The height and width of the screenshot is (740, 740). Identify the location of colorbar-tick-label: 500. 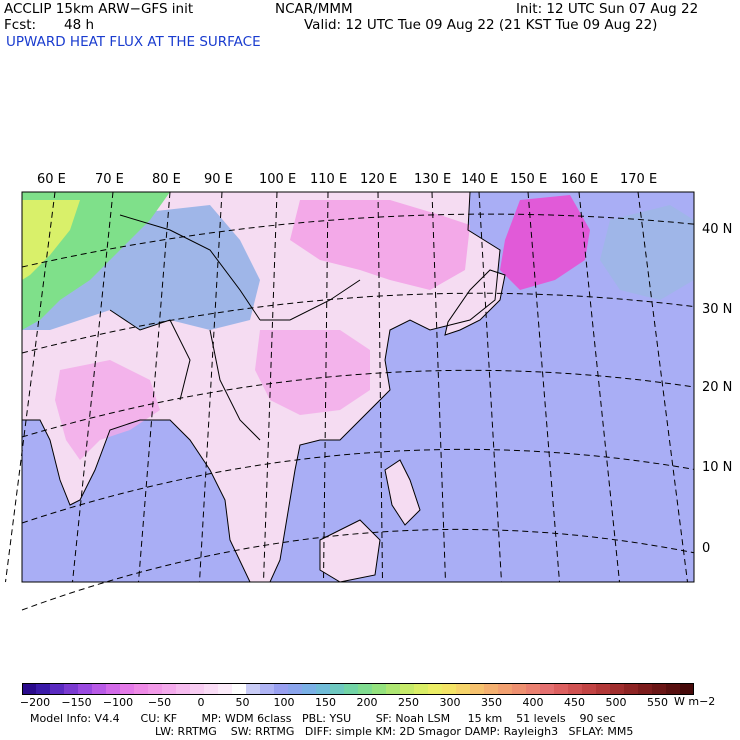
(616, 702).